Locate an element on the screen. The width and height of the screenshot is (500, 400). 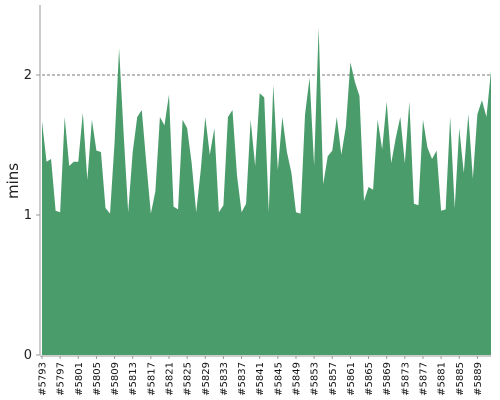
x-tick-label: #5837 is located at coordinates (242, 379).